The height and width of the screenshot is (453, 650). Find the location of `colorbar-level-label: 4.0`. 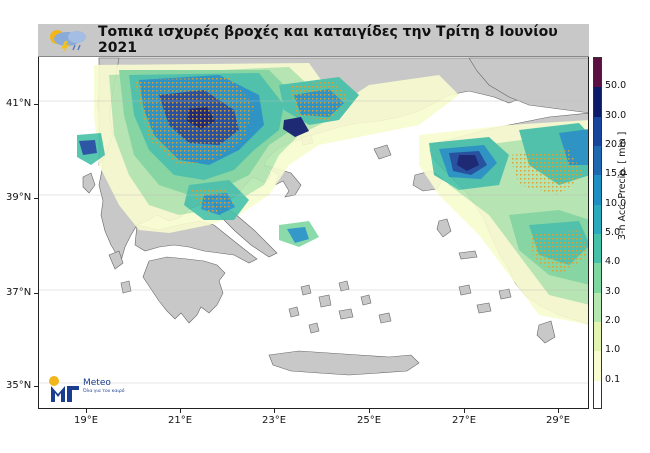

colorbar-level-label: 4.0 is located at coordinates (613, 262).